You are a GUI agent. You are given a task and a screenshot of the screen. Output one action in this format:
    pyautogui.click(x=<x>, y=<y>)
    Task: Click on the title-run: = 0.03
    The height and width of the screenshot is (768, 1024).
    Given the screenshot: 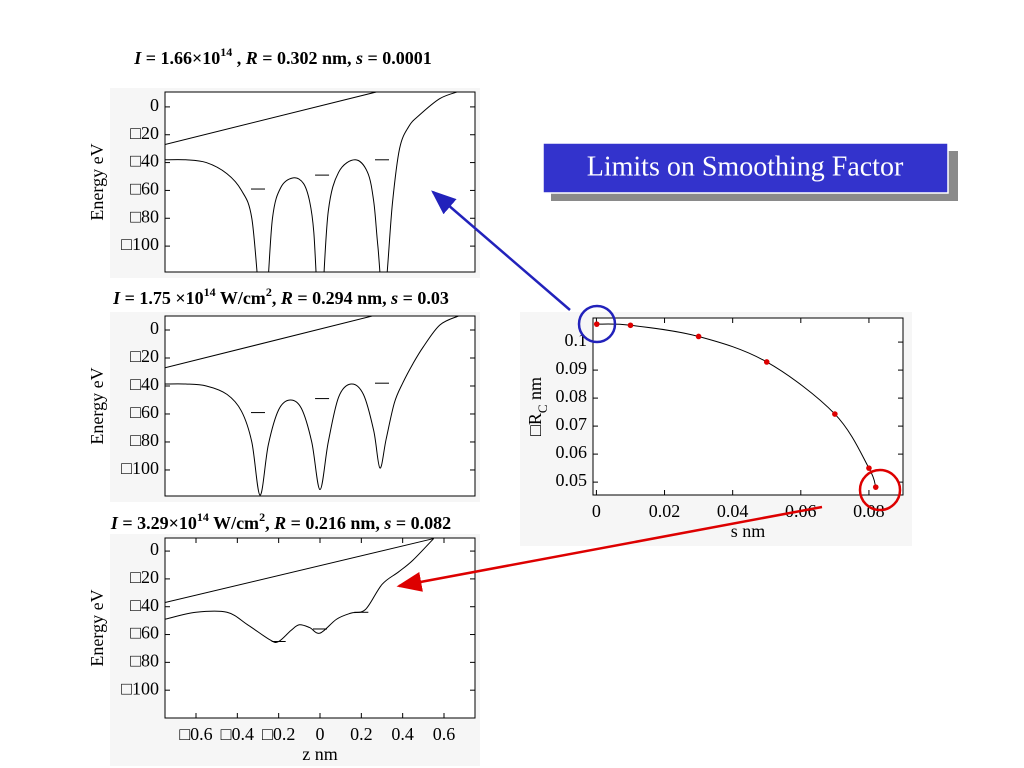 What is the action you would take?
    pyautogui.click(x=423, y=298)
    